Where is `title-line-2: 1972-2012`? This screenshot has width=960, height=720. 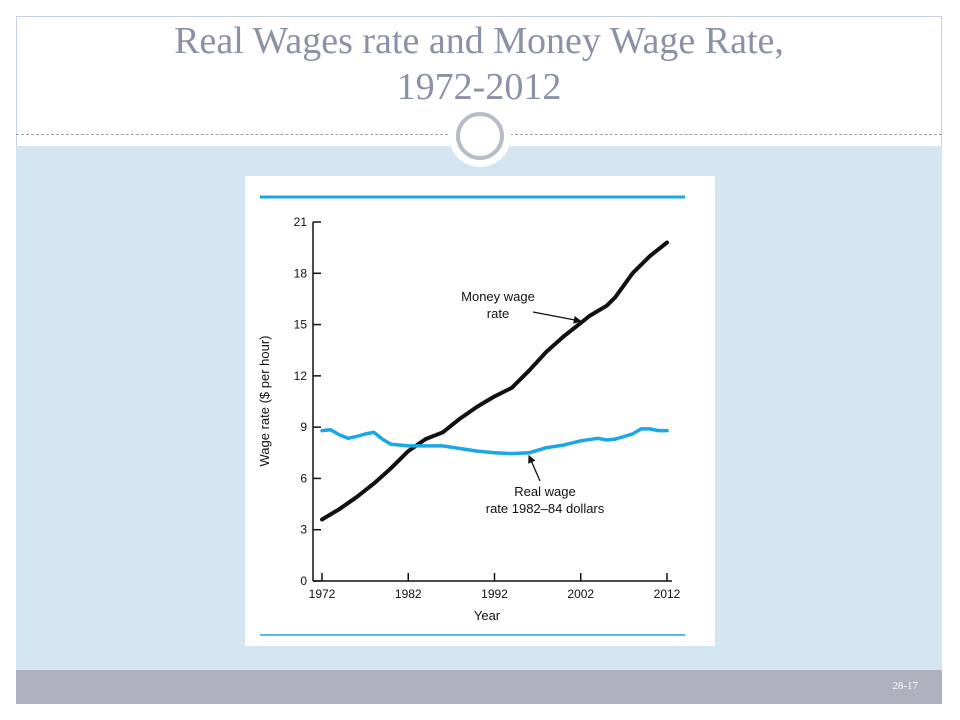
title-line-2: 1972-2012 is located at coordinates (479, 87).